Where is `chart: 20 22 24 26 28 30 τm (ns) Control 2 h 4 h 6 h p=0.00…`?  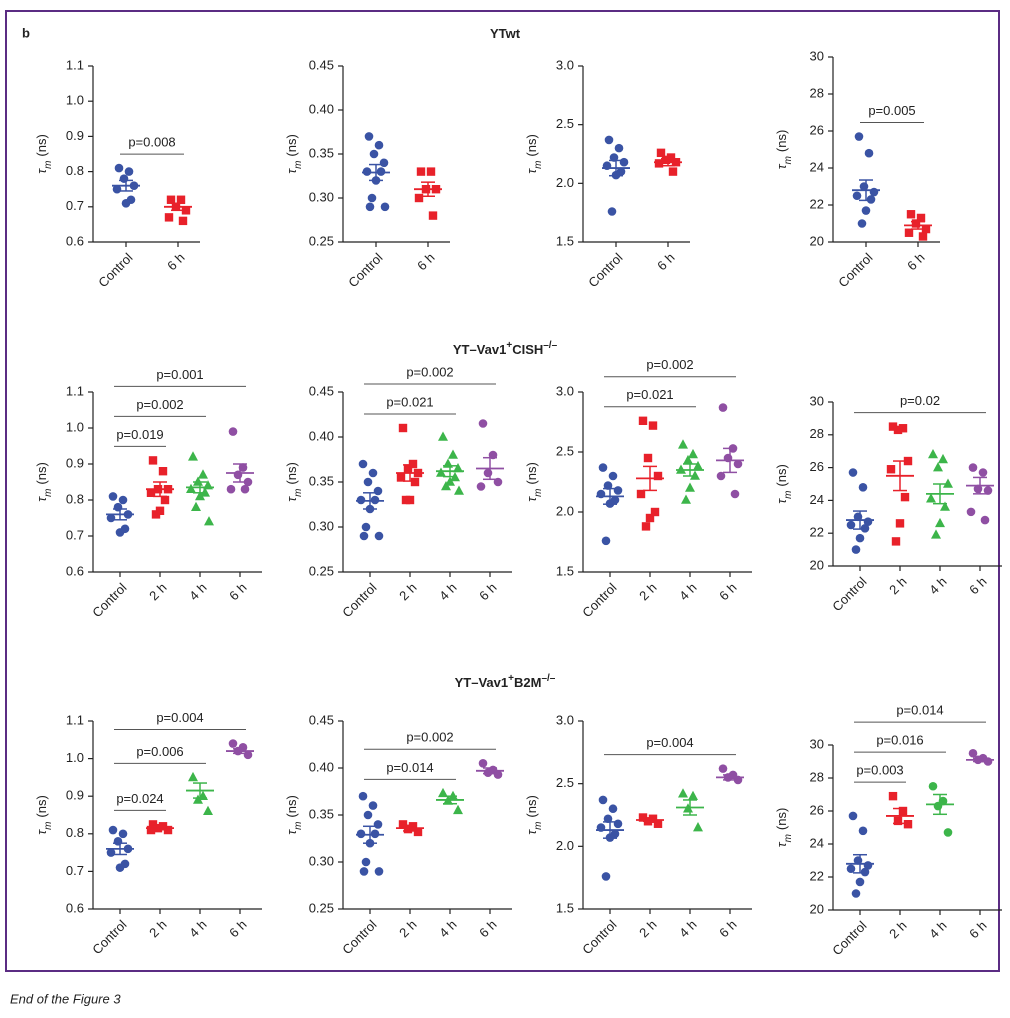
chart: 20 22 24 26 28 30 τm (ns) Control 2 h 4 h 6 h p=0.00… is located at coordinates (888, 830).